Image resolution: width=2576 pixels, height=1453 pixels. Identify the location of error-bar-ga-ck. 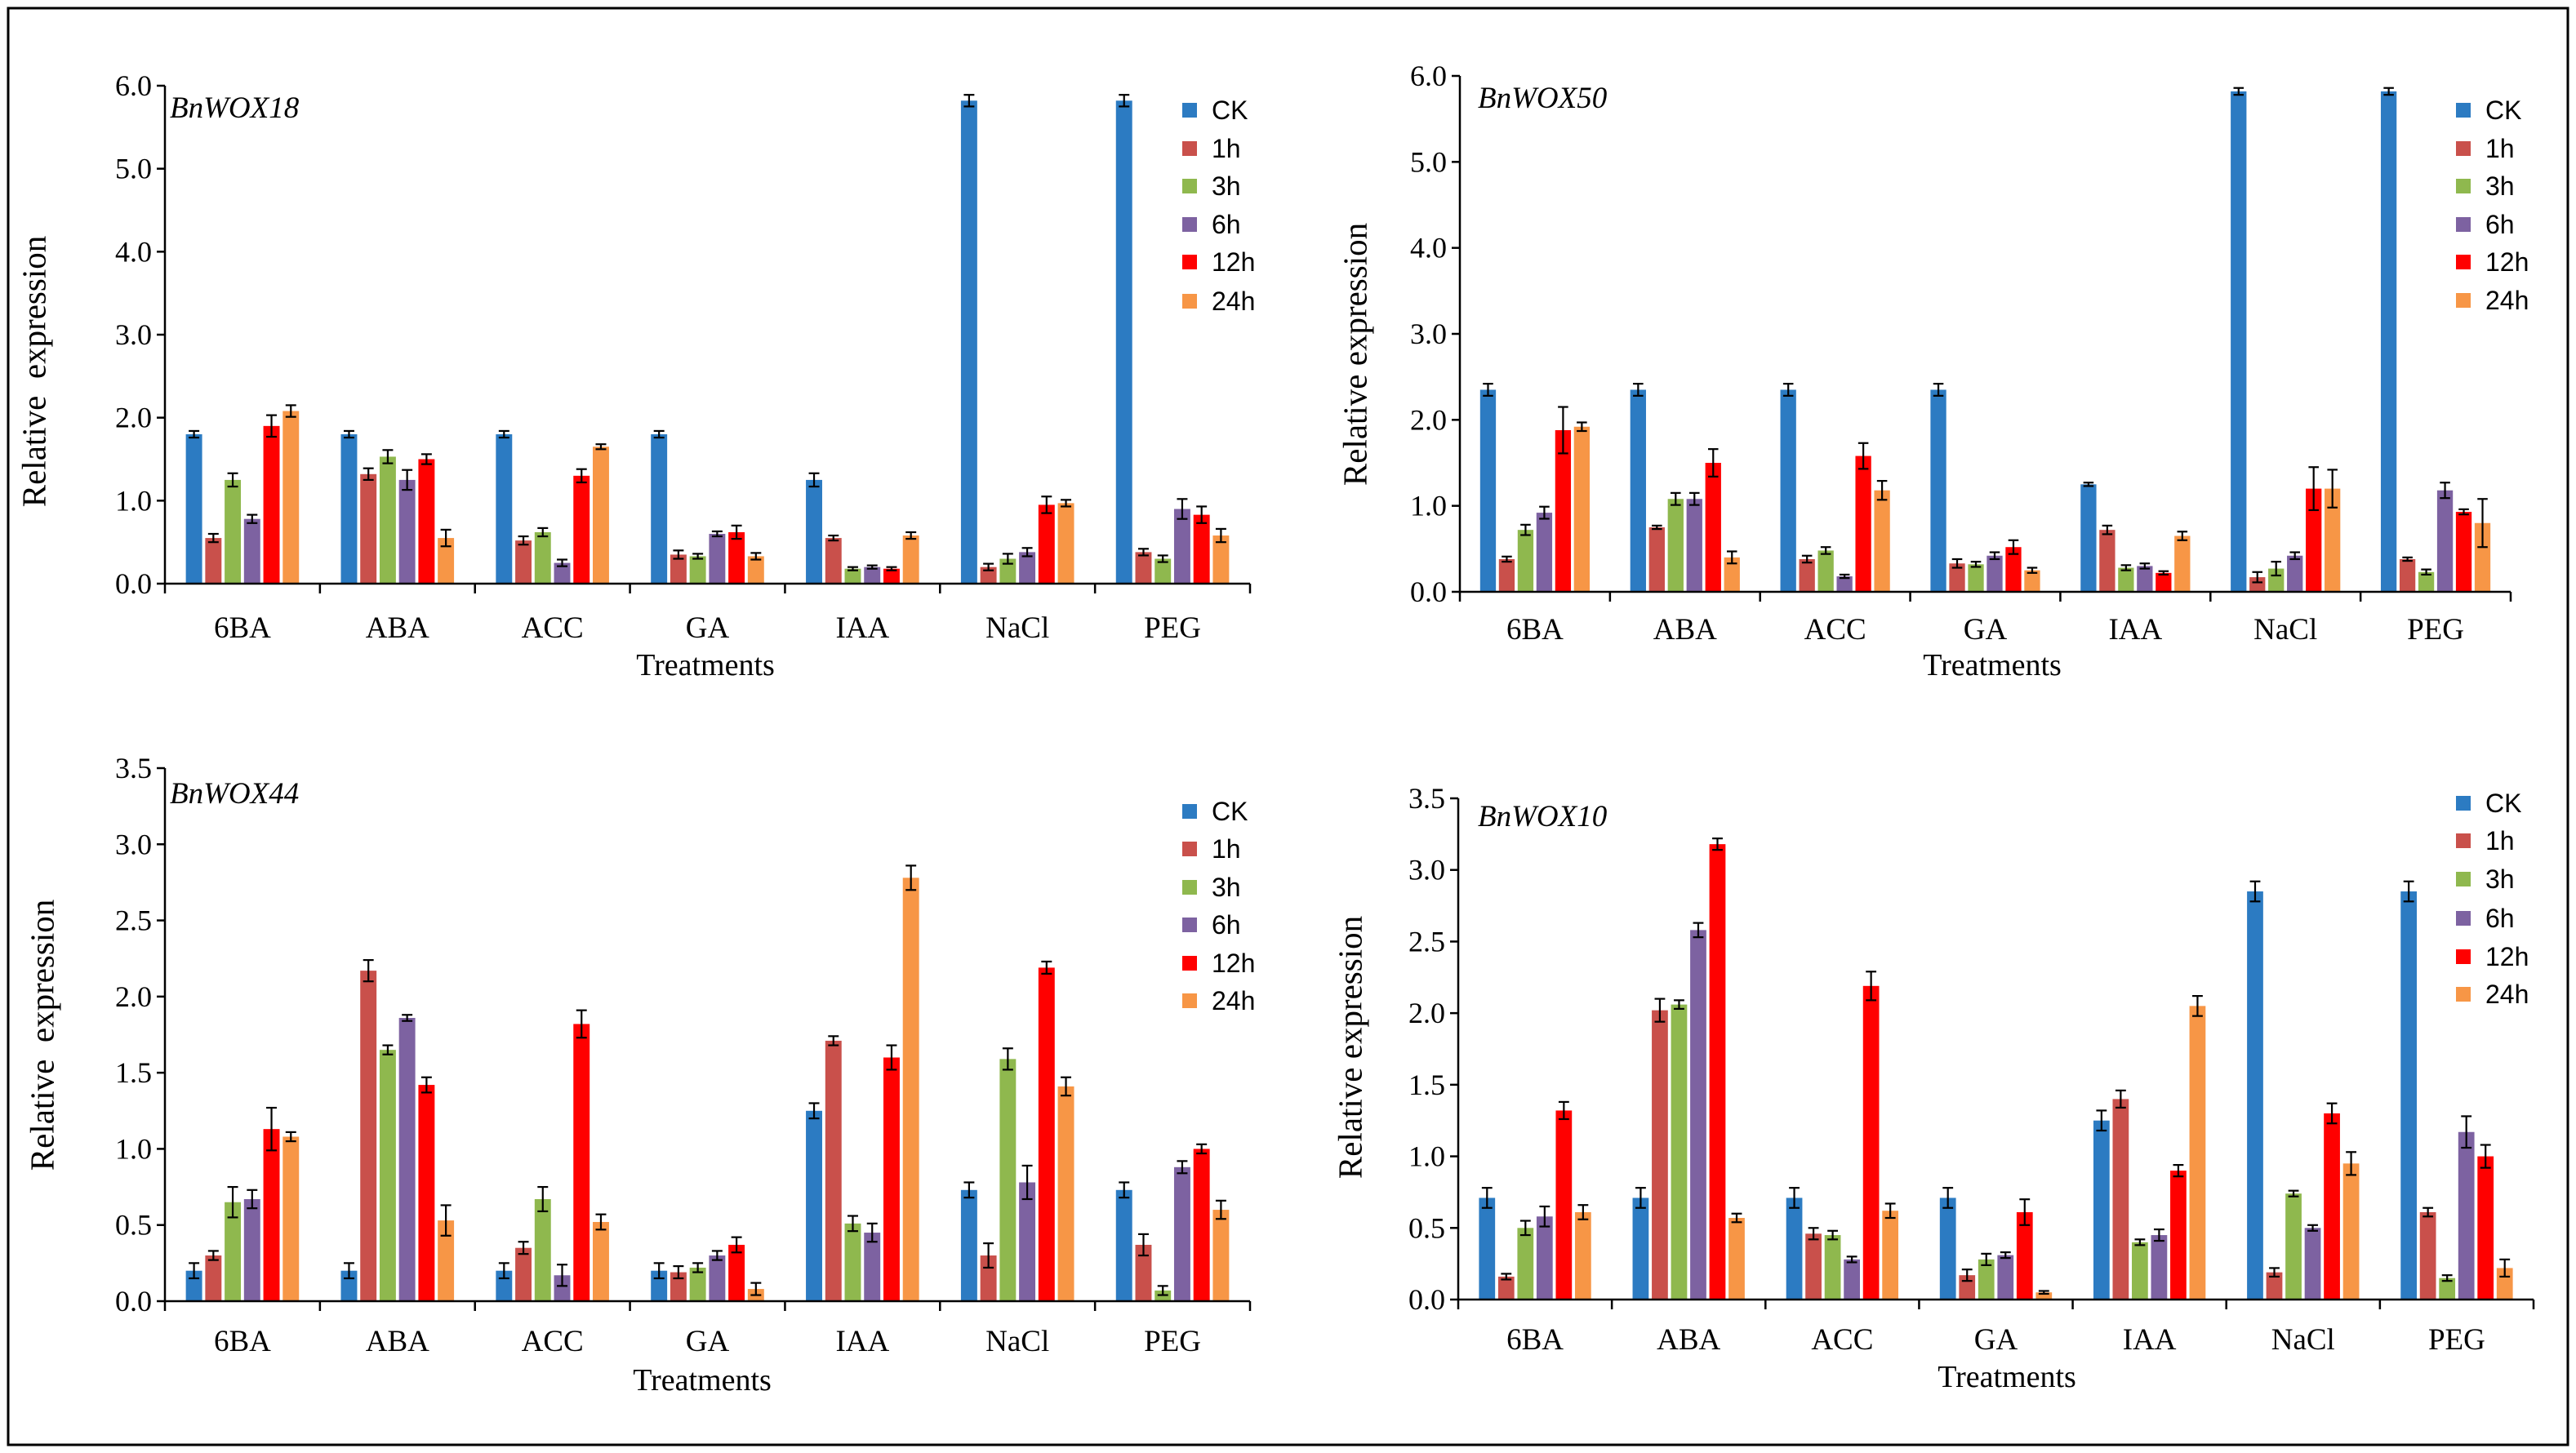
(659, 1271).